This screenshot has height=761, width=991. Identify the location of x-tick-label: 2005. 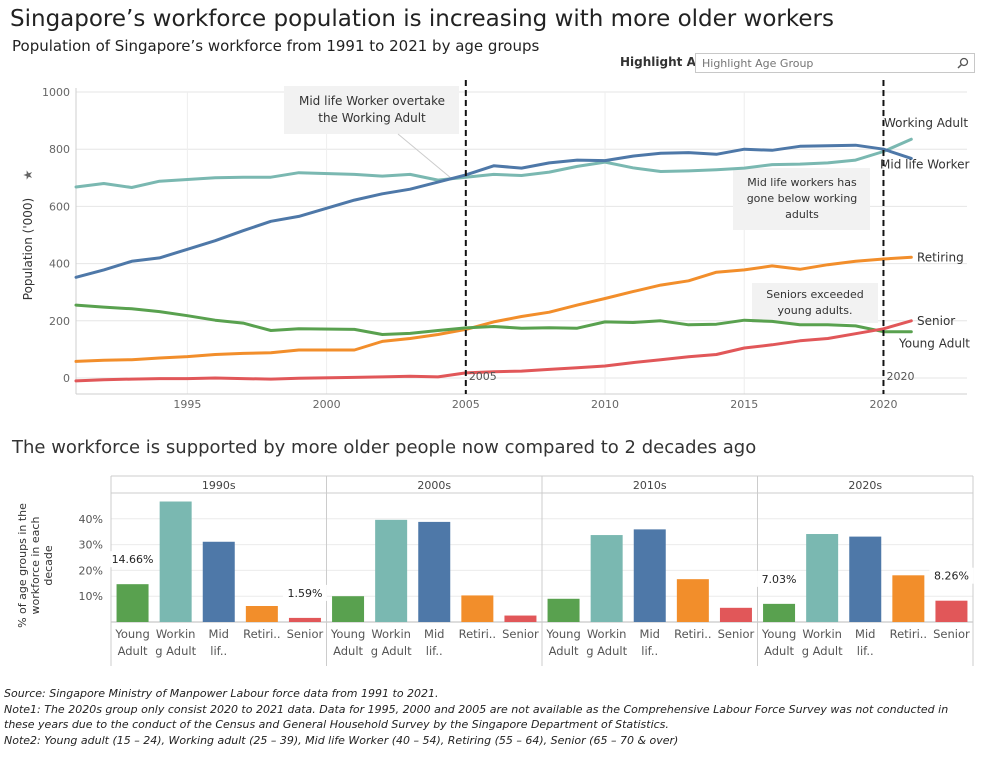
(466, 404).